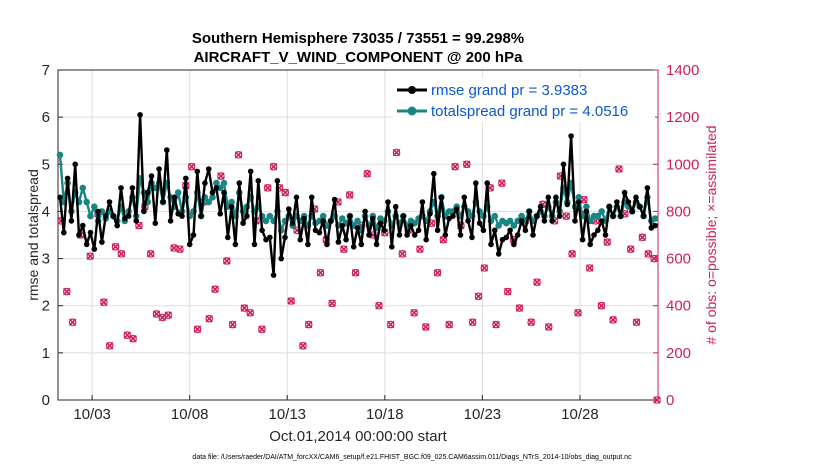  Describe the element at coordinates (678, 211) in the screenshot. I see `y-right-tick-label: 800` at that location.